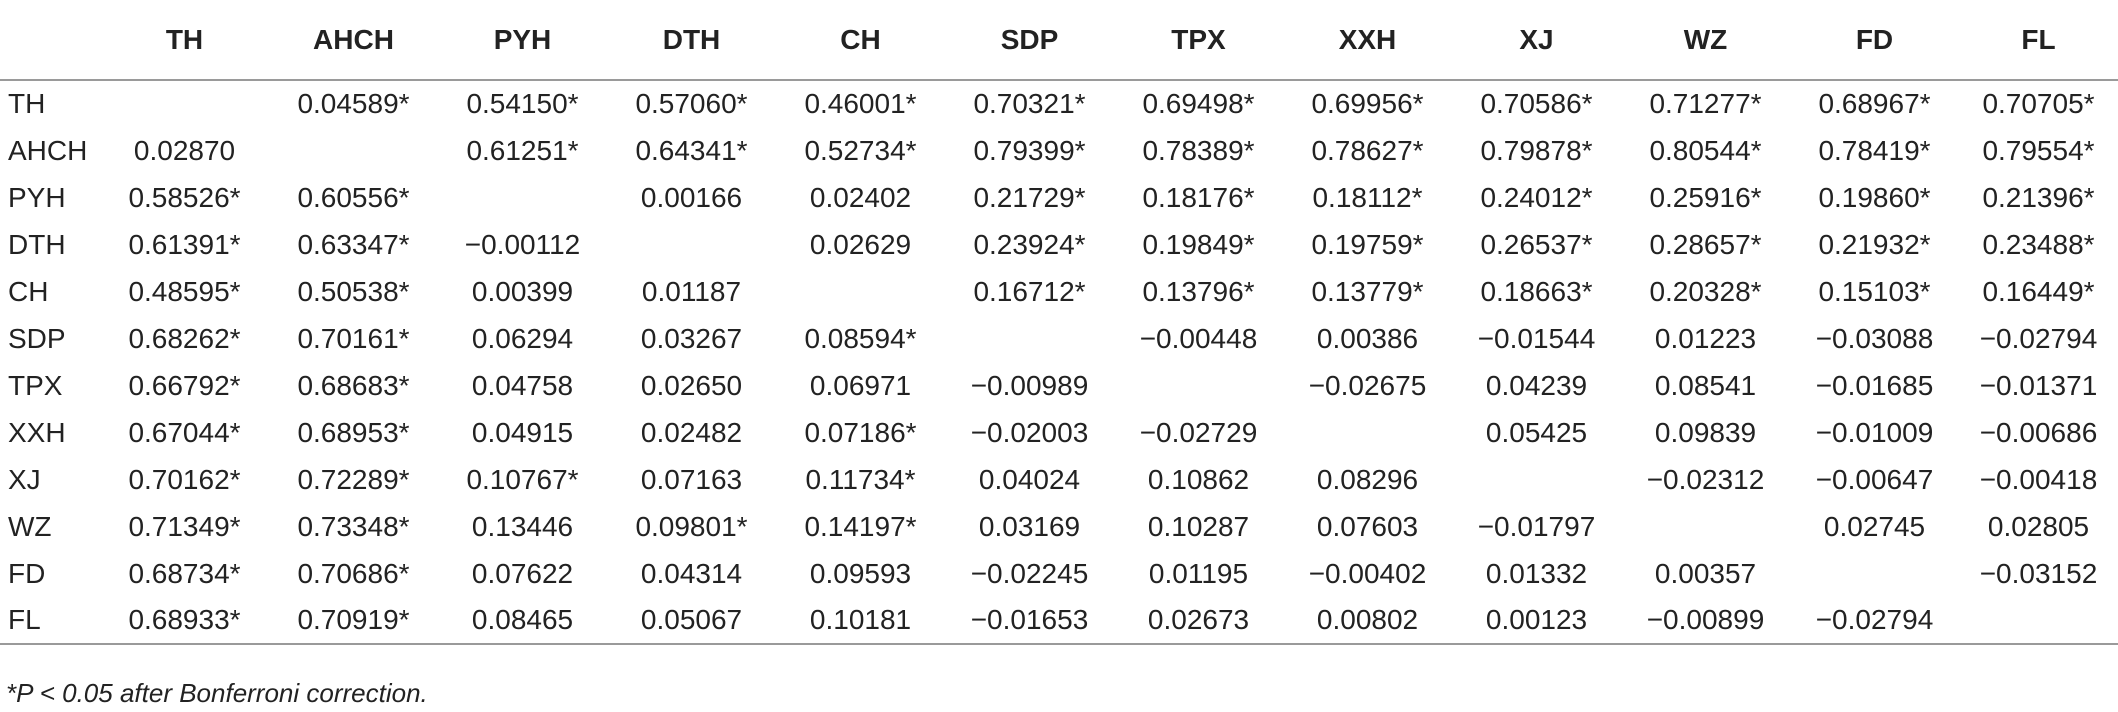  What do you see at coordinates (860, 103) in the screenshot?
I see `table-cell: 0.46001*` at bounding box center [860, 103].